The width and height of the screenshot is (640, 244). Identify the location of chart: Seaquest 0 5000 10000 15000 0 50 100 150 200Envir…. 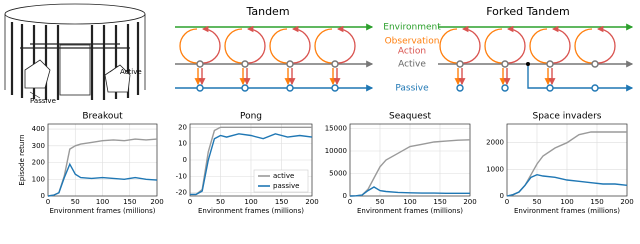
(401, 164).